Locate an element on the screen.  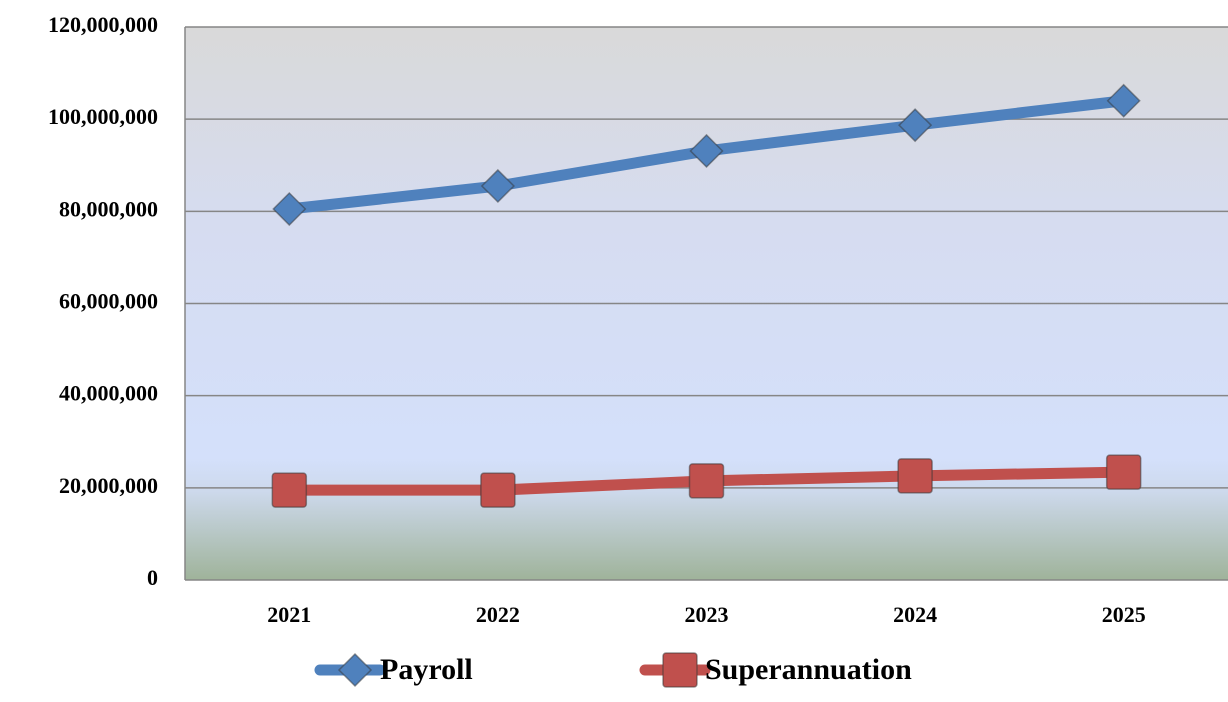
y-tick-label: 0 is located at coordinates (152, 577).